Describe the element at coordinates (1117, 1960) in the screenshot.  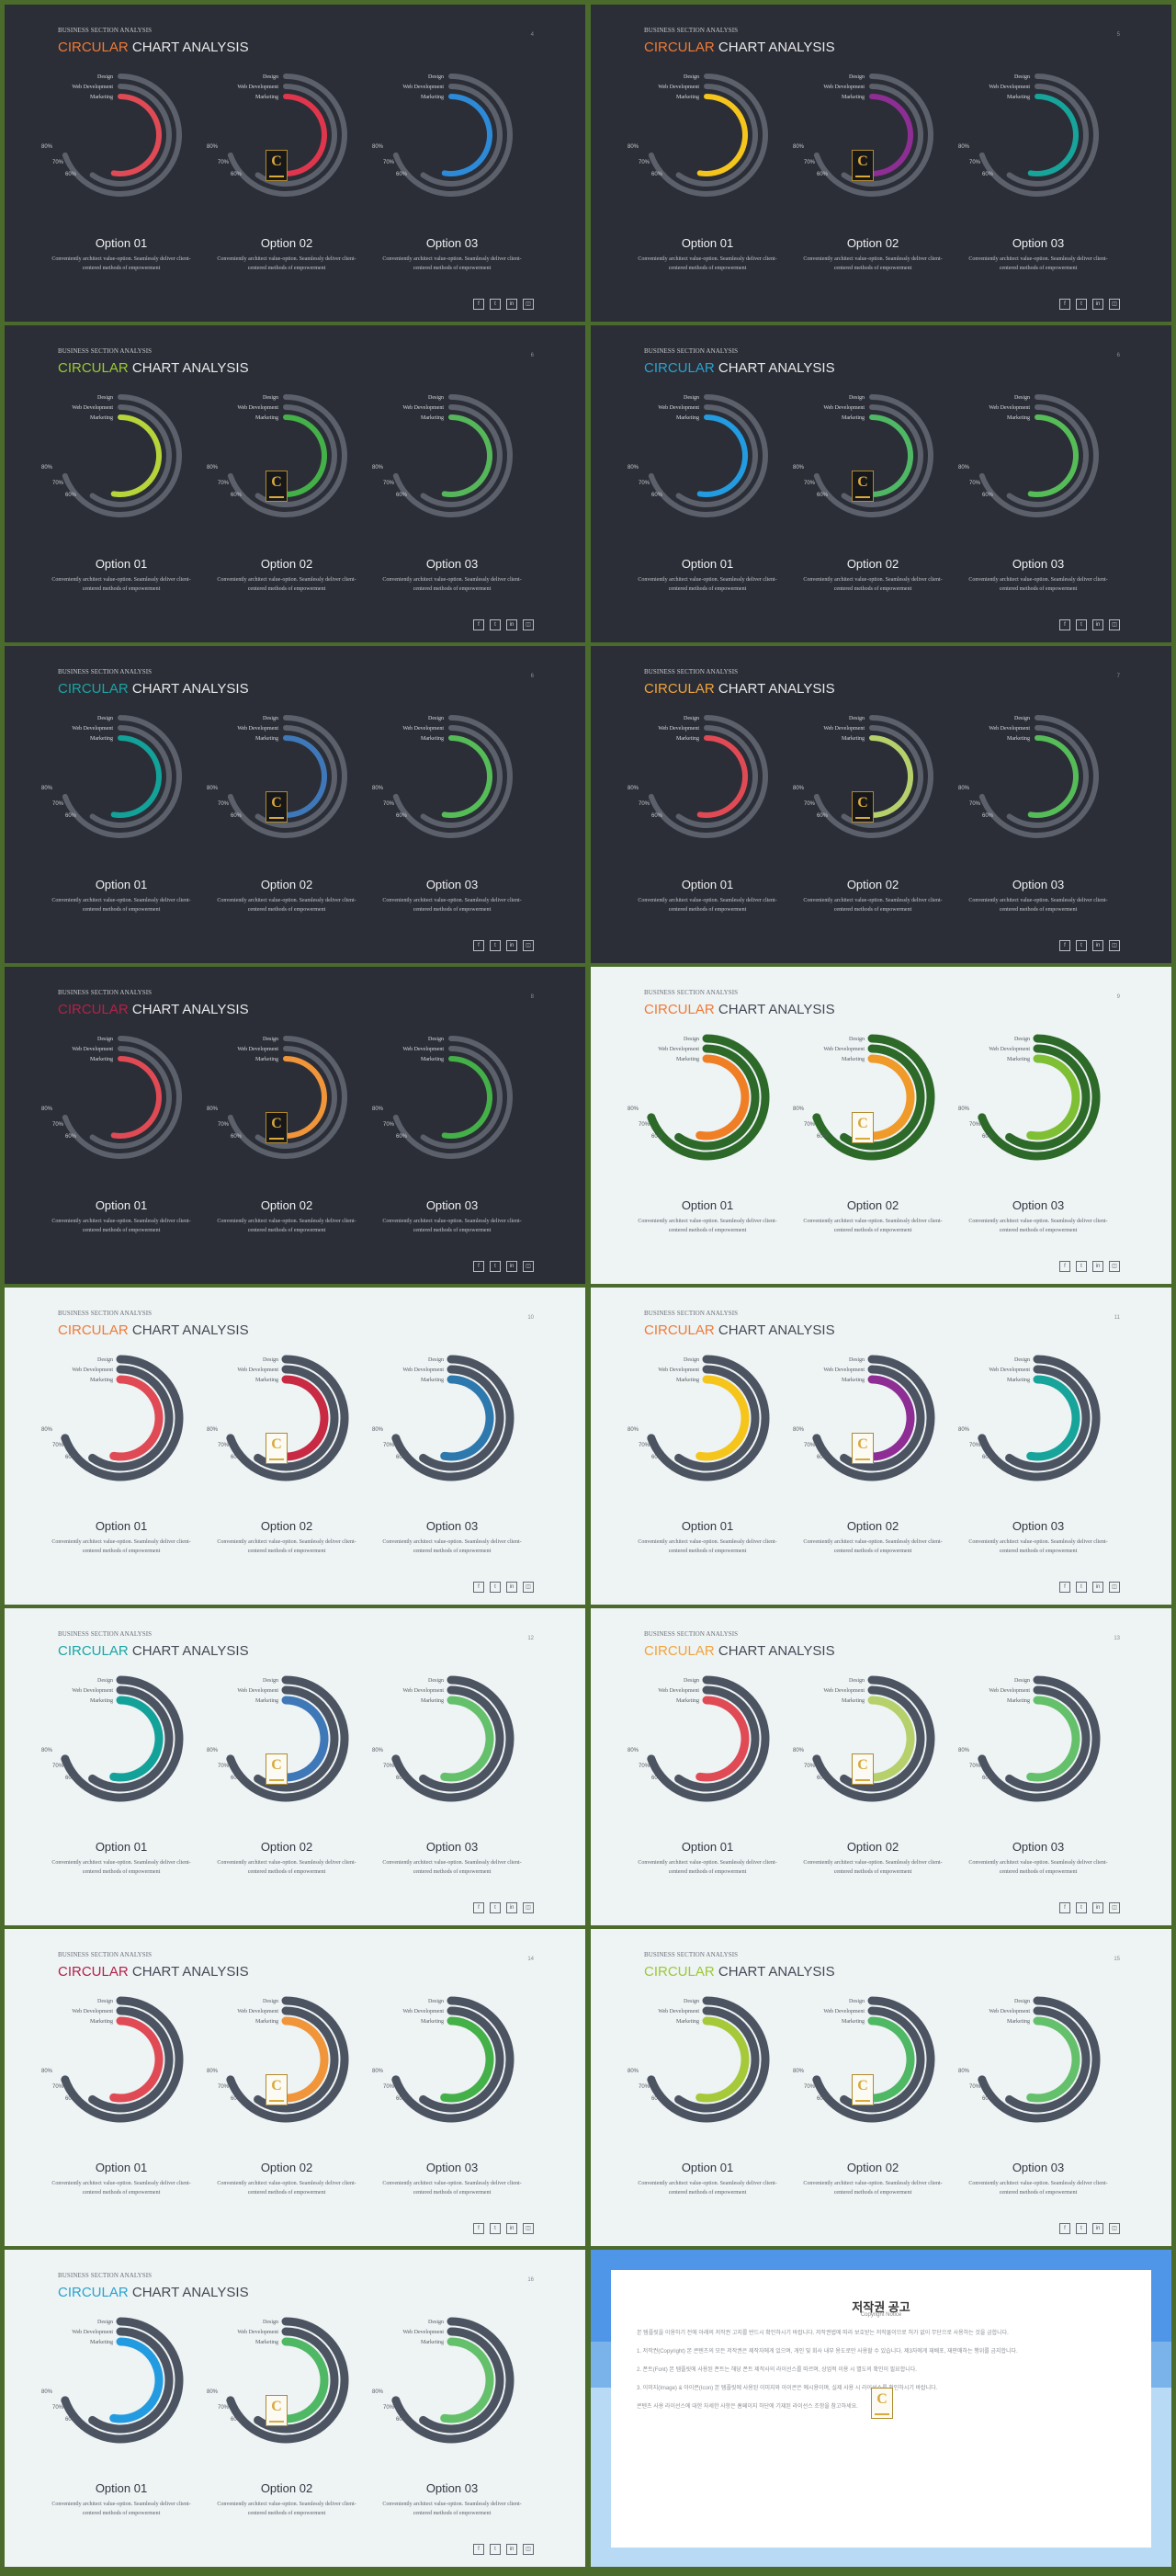
I see `page-number: 15` at that location.